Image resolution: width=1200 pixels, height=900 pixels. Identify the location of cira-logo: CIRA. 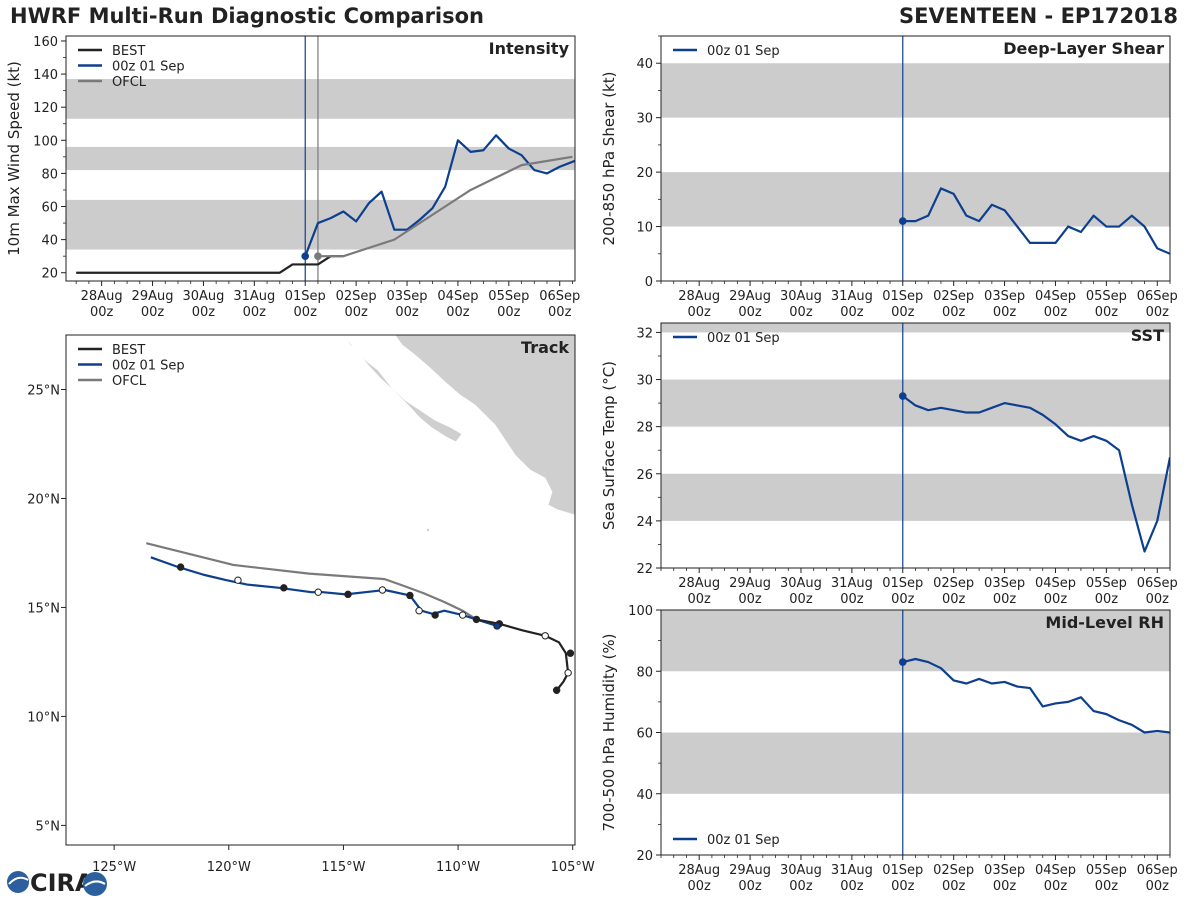
(57, 883).